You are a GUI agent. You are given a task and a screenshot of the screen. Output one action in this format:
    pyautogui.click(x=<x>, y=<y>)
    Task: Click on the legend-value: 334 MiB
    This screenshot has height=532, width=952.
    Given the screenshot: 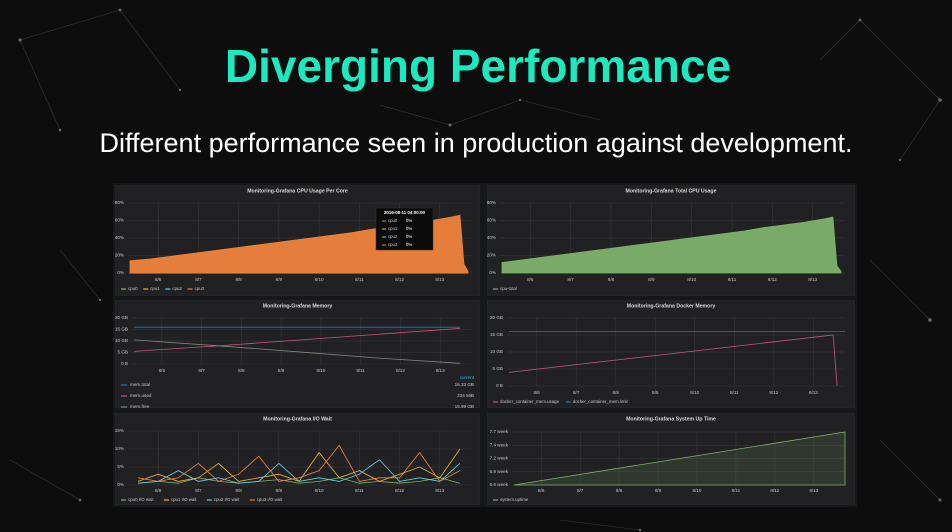 What is the action you would take?
    pyautogui.click(x=465, y=395)
    